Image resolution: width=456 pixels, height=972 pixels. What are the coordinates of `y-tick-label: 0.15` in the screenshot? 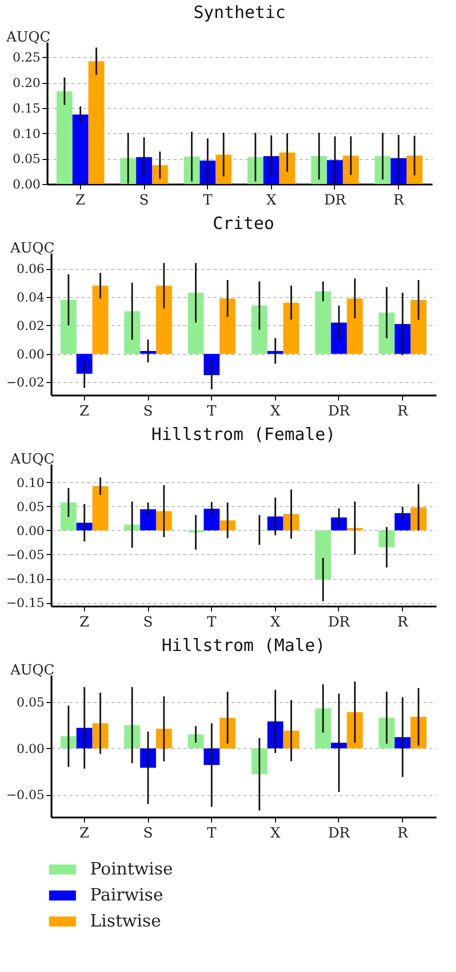 It's located at (26, 108).